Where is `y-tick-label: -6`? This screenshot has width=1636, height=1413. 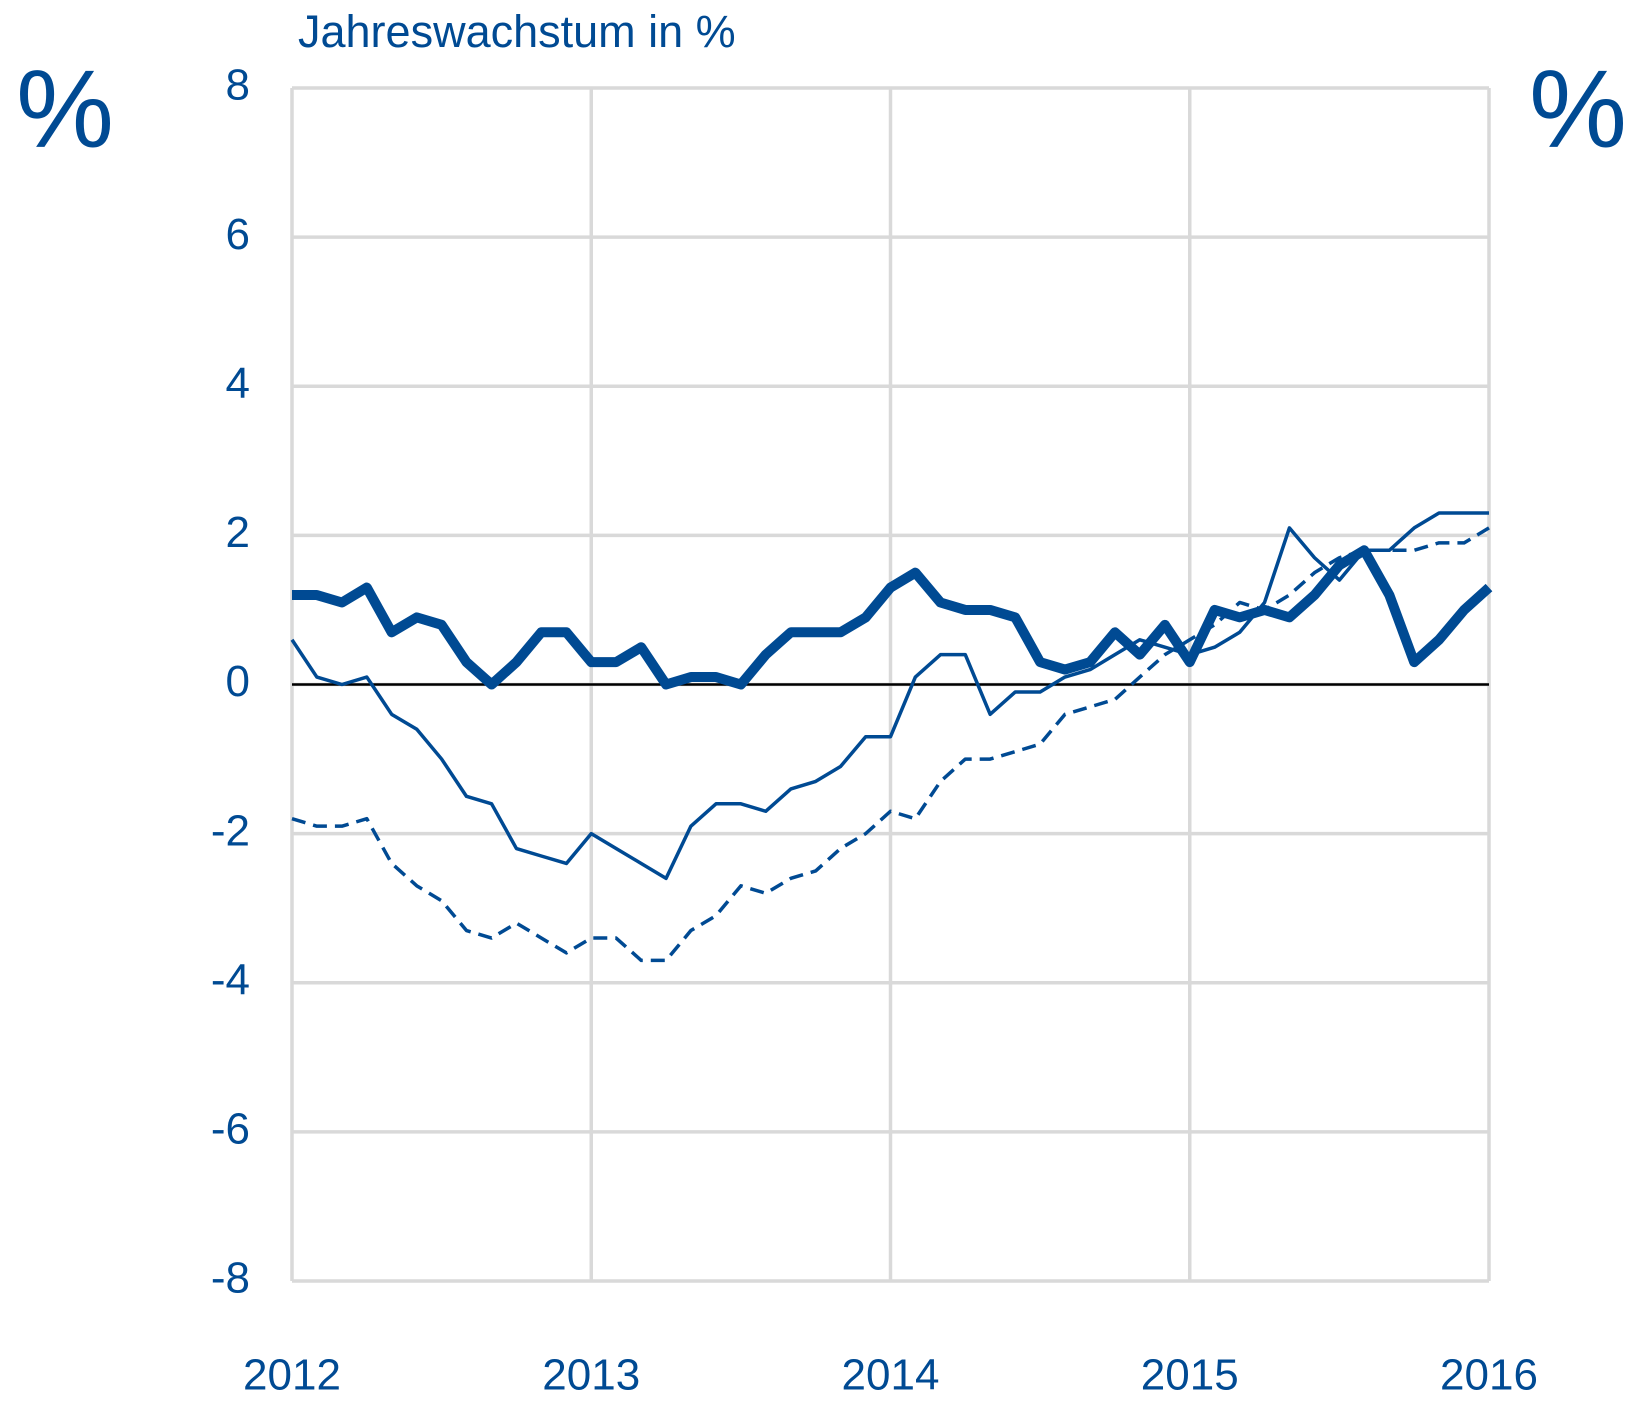
y-tick-label: -6 is located at coordinates (230, 1129).